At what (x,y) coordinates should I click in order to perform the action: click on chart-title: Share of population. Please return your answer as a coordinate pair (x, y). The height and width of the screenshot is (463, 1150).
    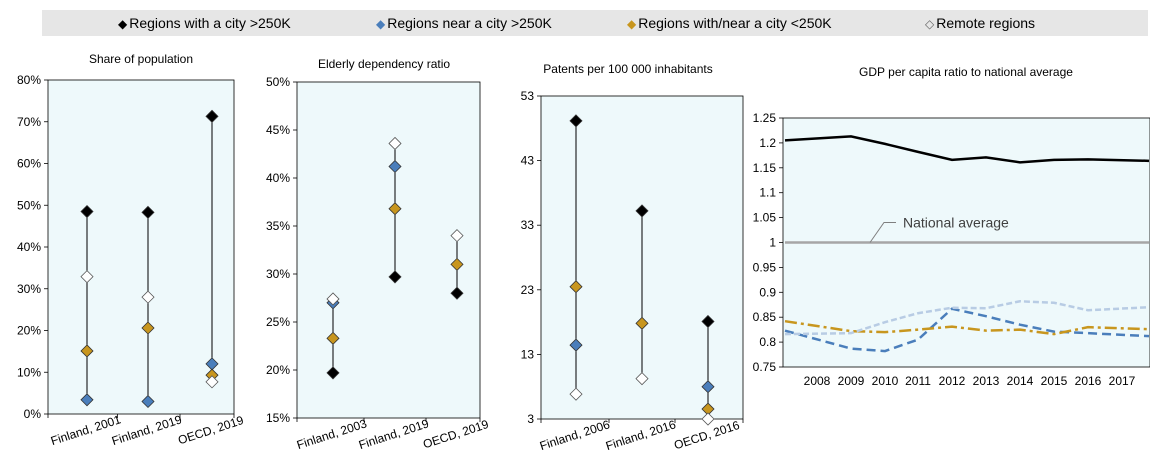
    Looking at the image, I should click on (141, 59).